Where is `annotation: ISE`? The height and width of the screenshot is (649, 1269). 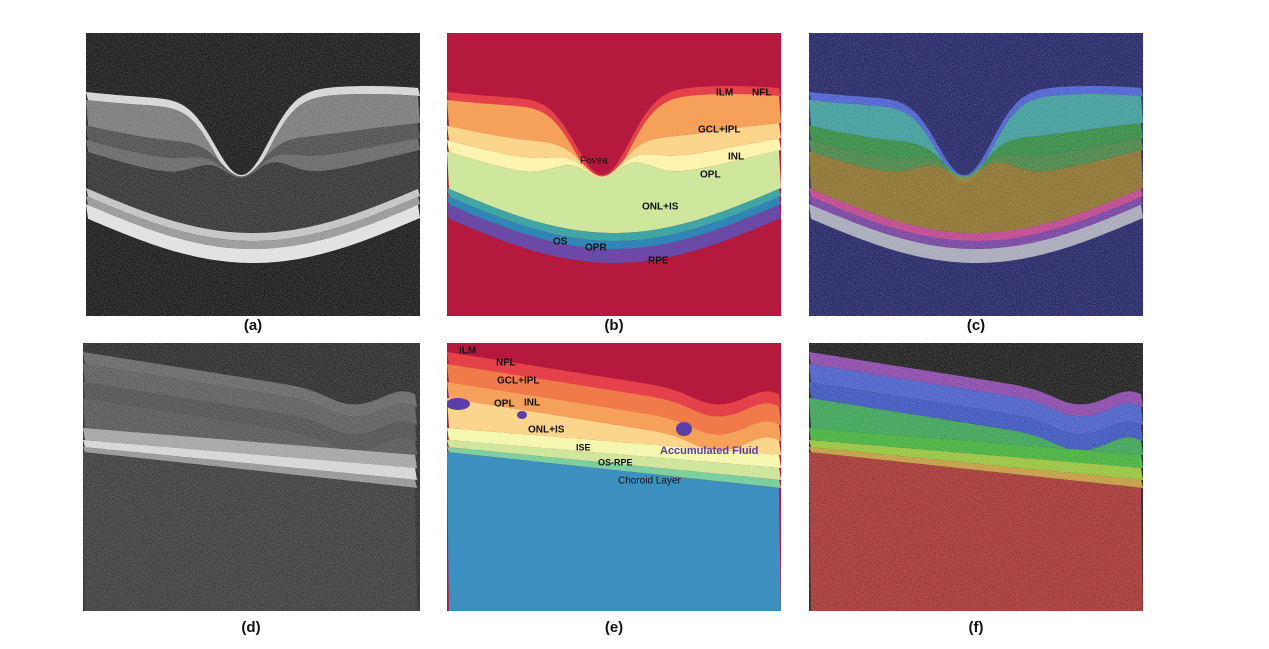
annotation: ISE is located at coordinates (583, 447).